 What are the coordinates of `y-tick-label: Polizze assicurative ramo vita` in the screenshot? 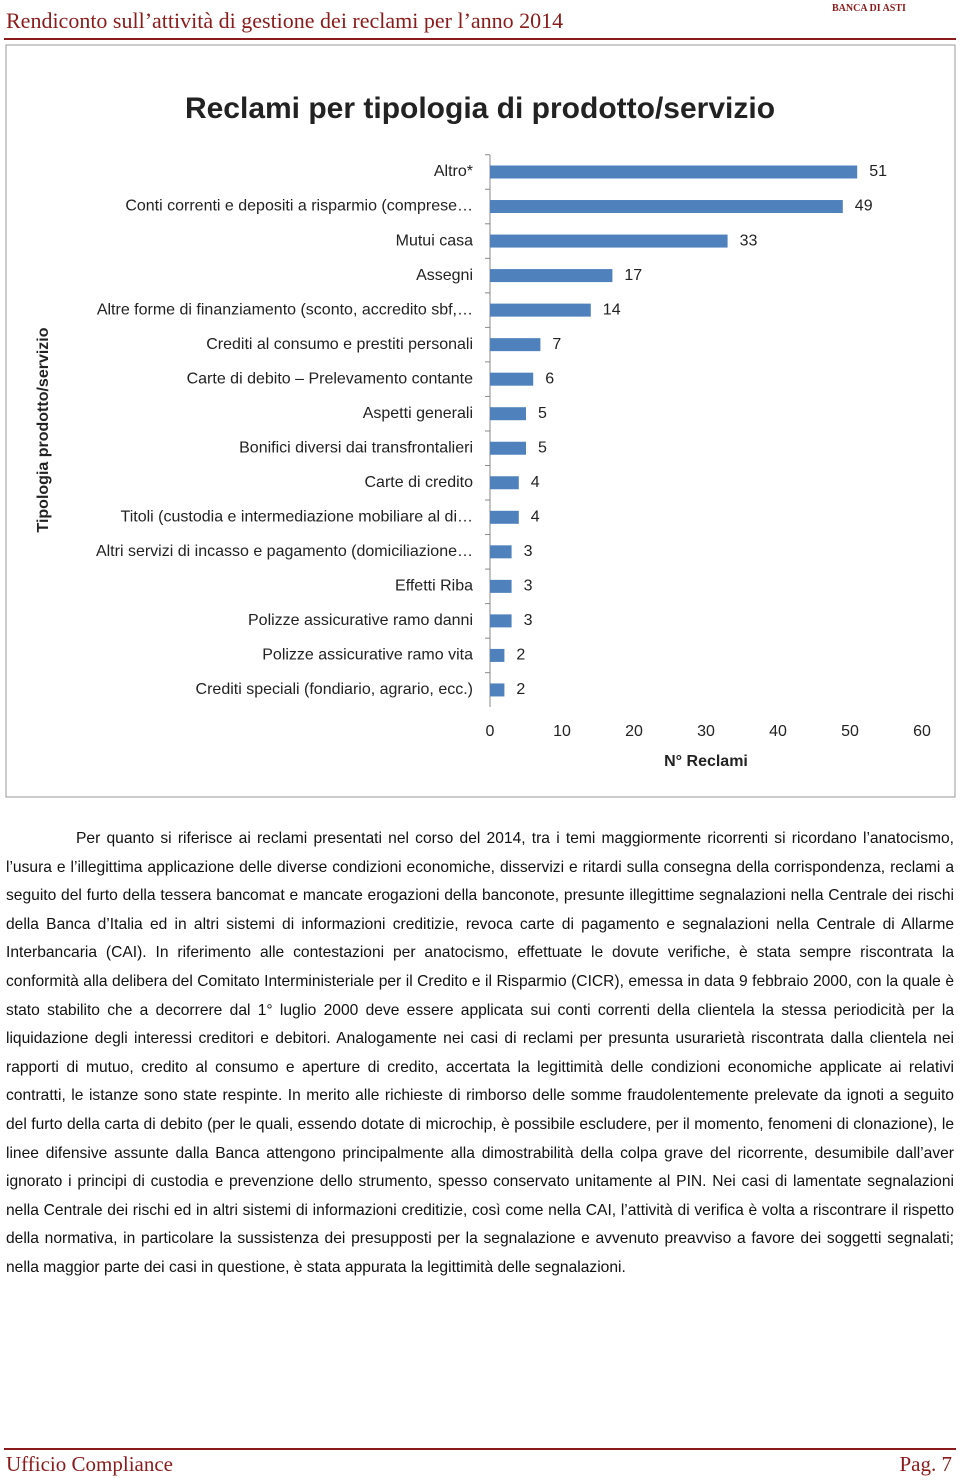 It's located at (367, 655).